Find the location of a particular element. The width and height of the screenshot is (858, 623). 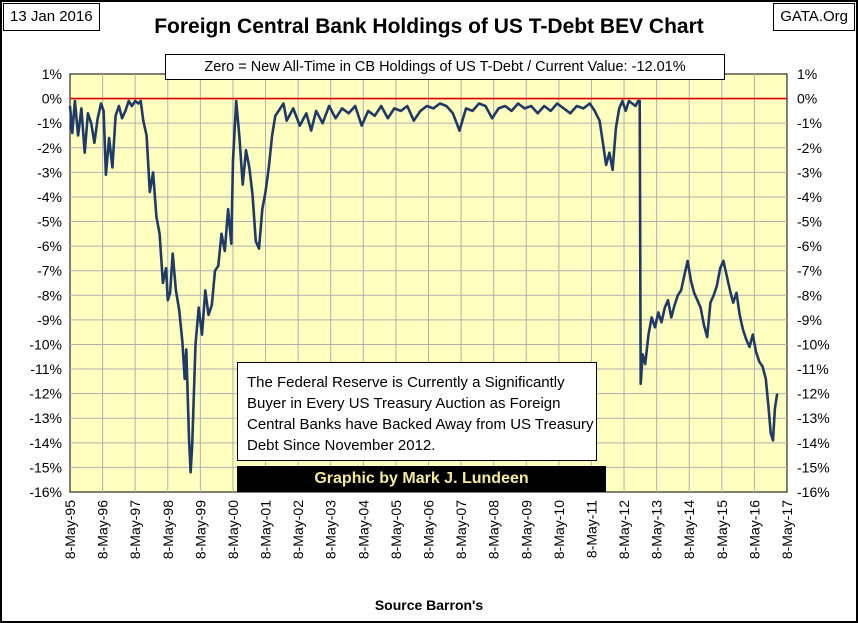

x-tick-label: 8-May-06 is located at coordinates (429, 529).